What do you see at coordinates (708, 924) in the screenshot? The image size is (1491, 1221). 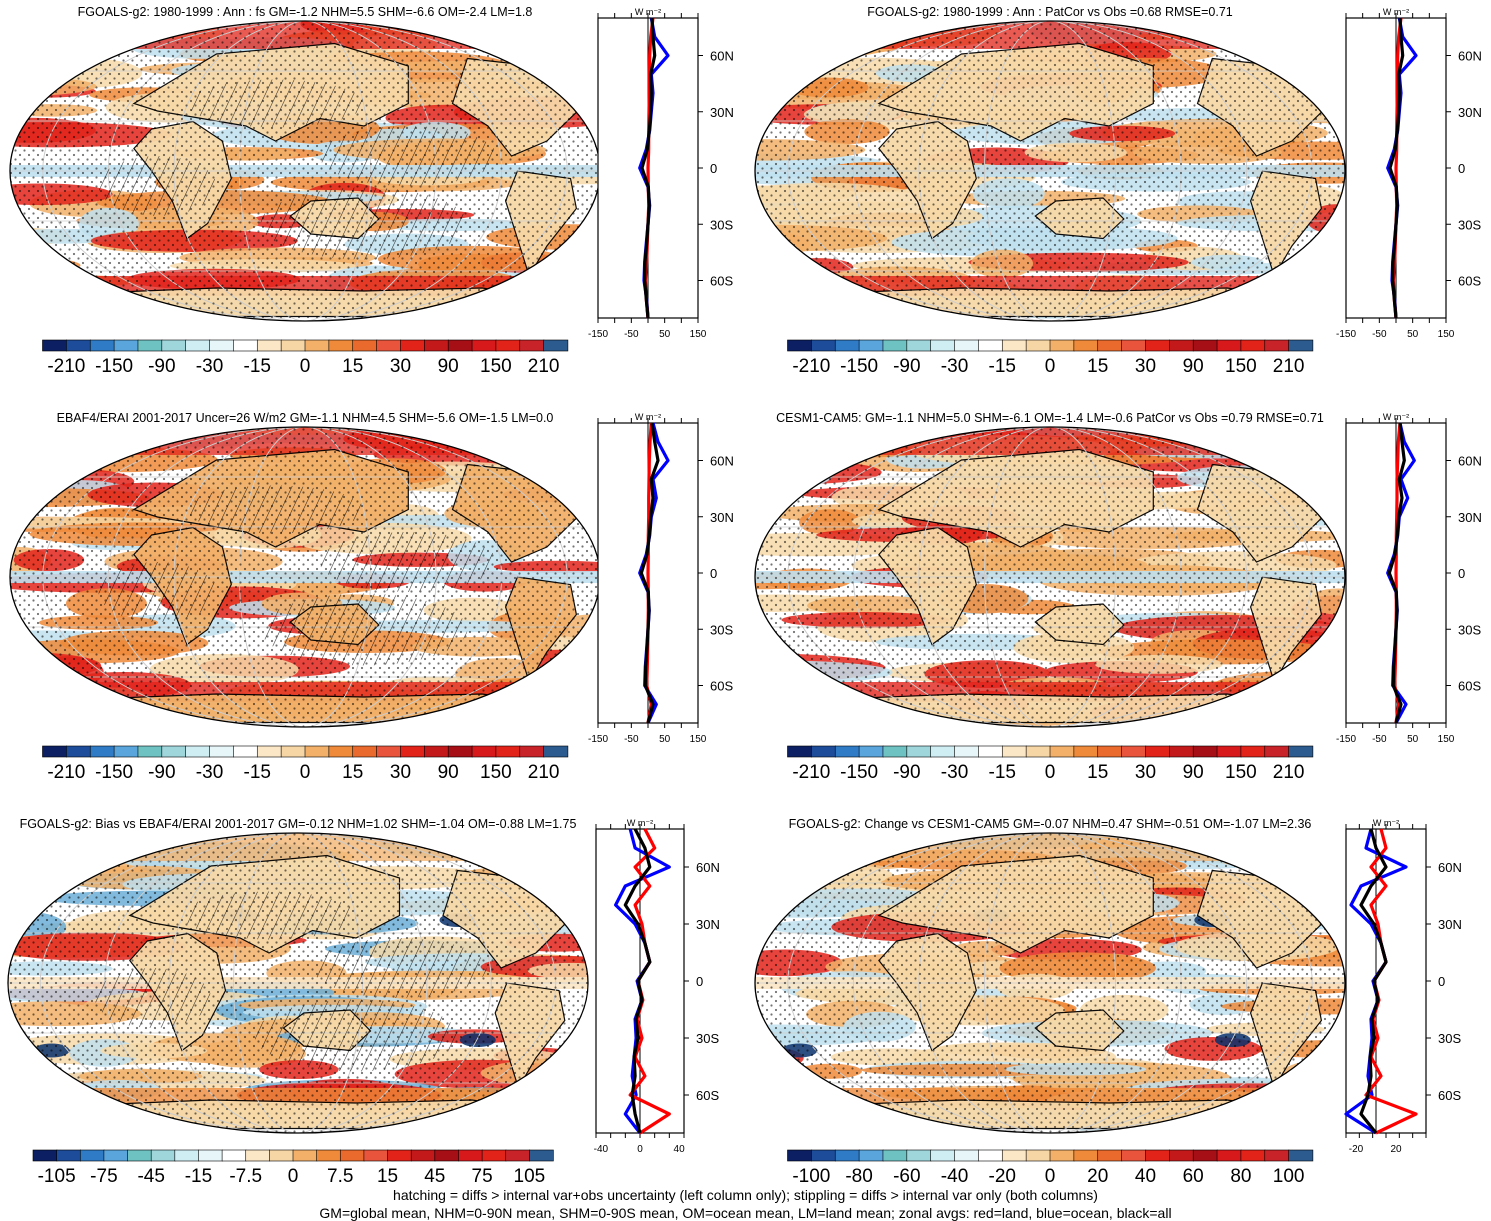 I see `zonal-lat-label: 30N` at bounding box center [708, 924].